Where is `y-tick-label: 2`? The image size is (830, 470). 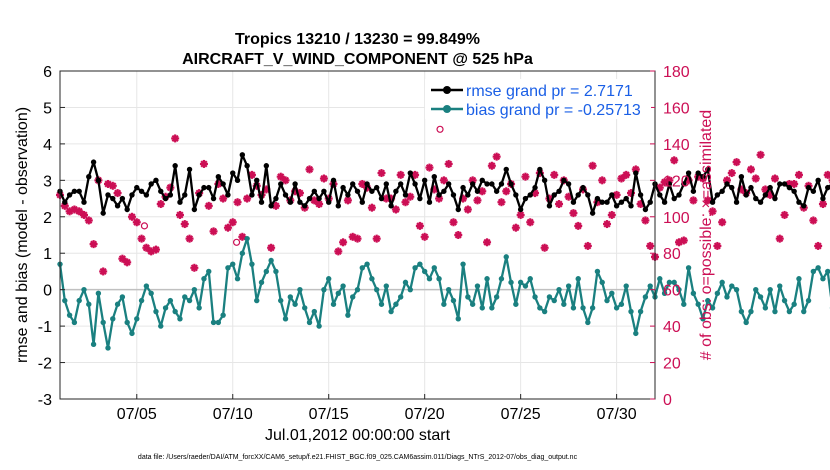
y-tick-label: 2 is located at coordinates (47, 218).